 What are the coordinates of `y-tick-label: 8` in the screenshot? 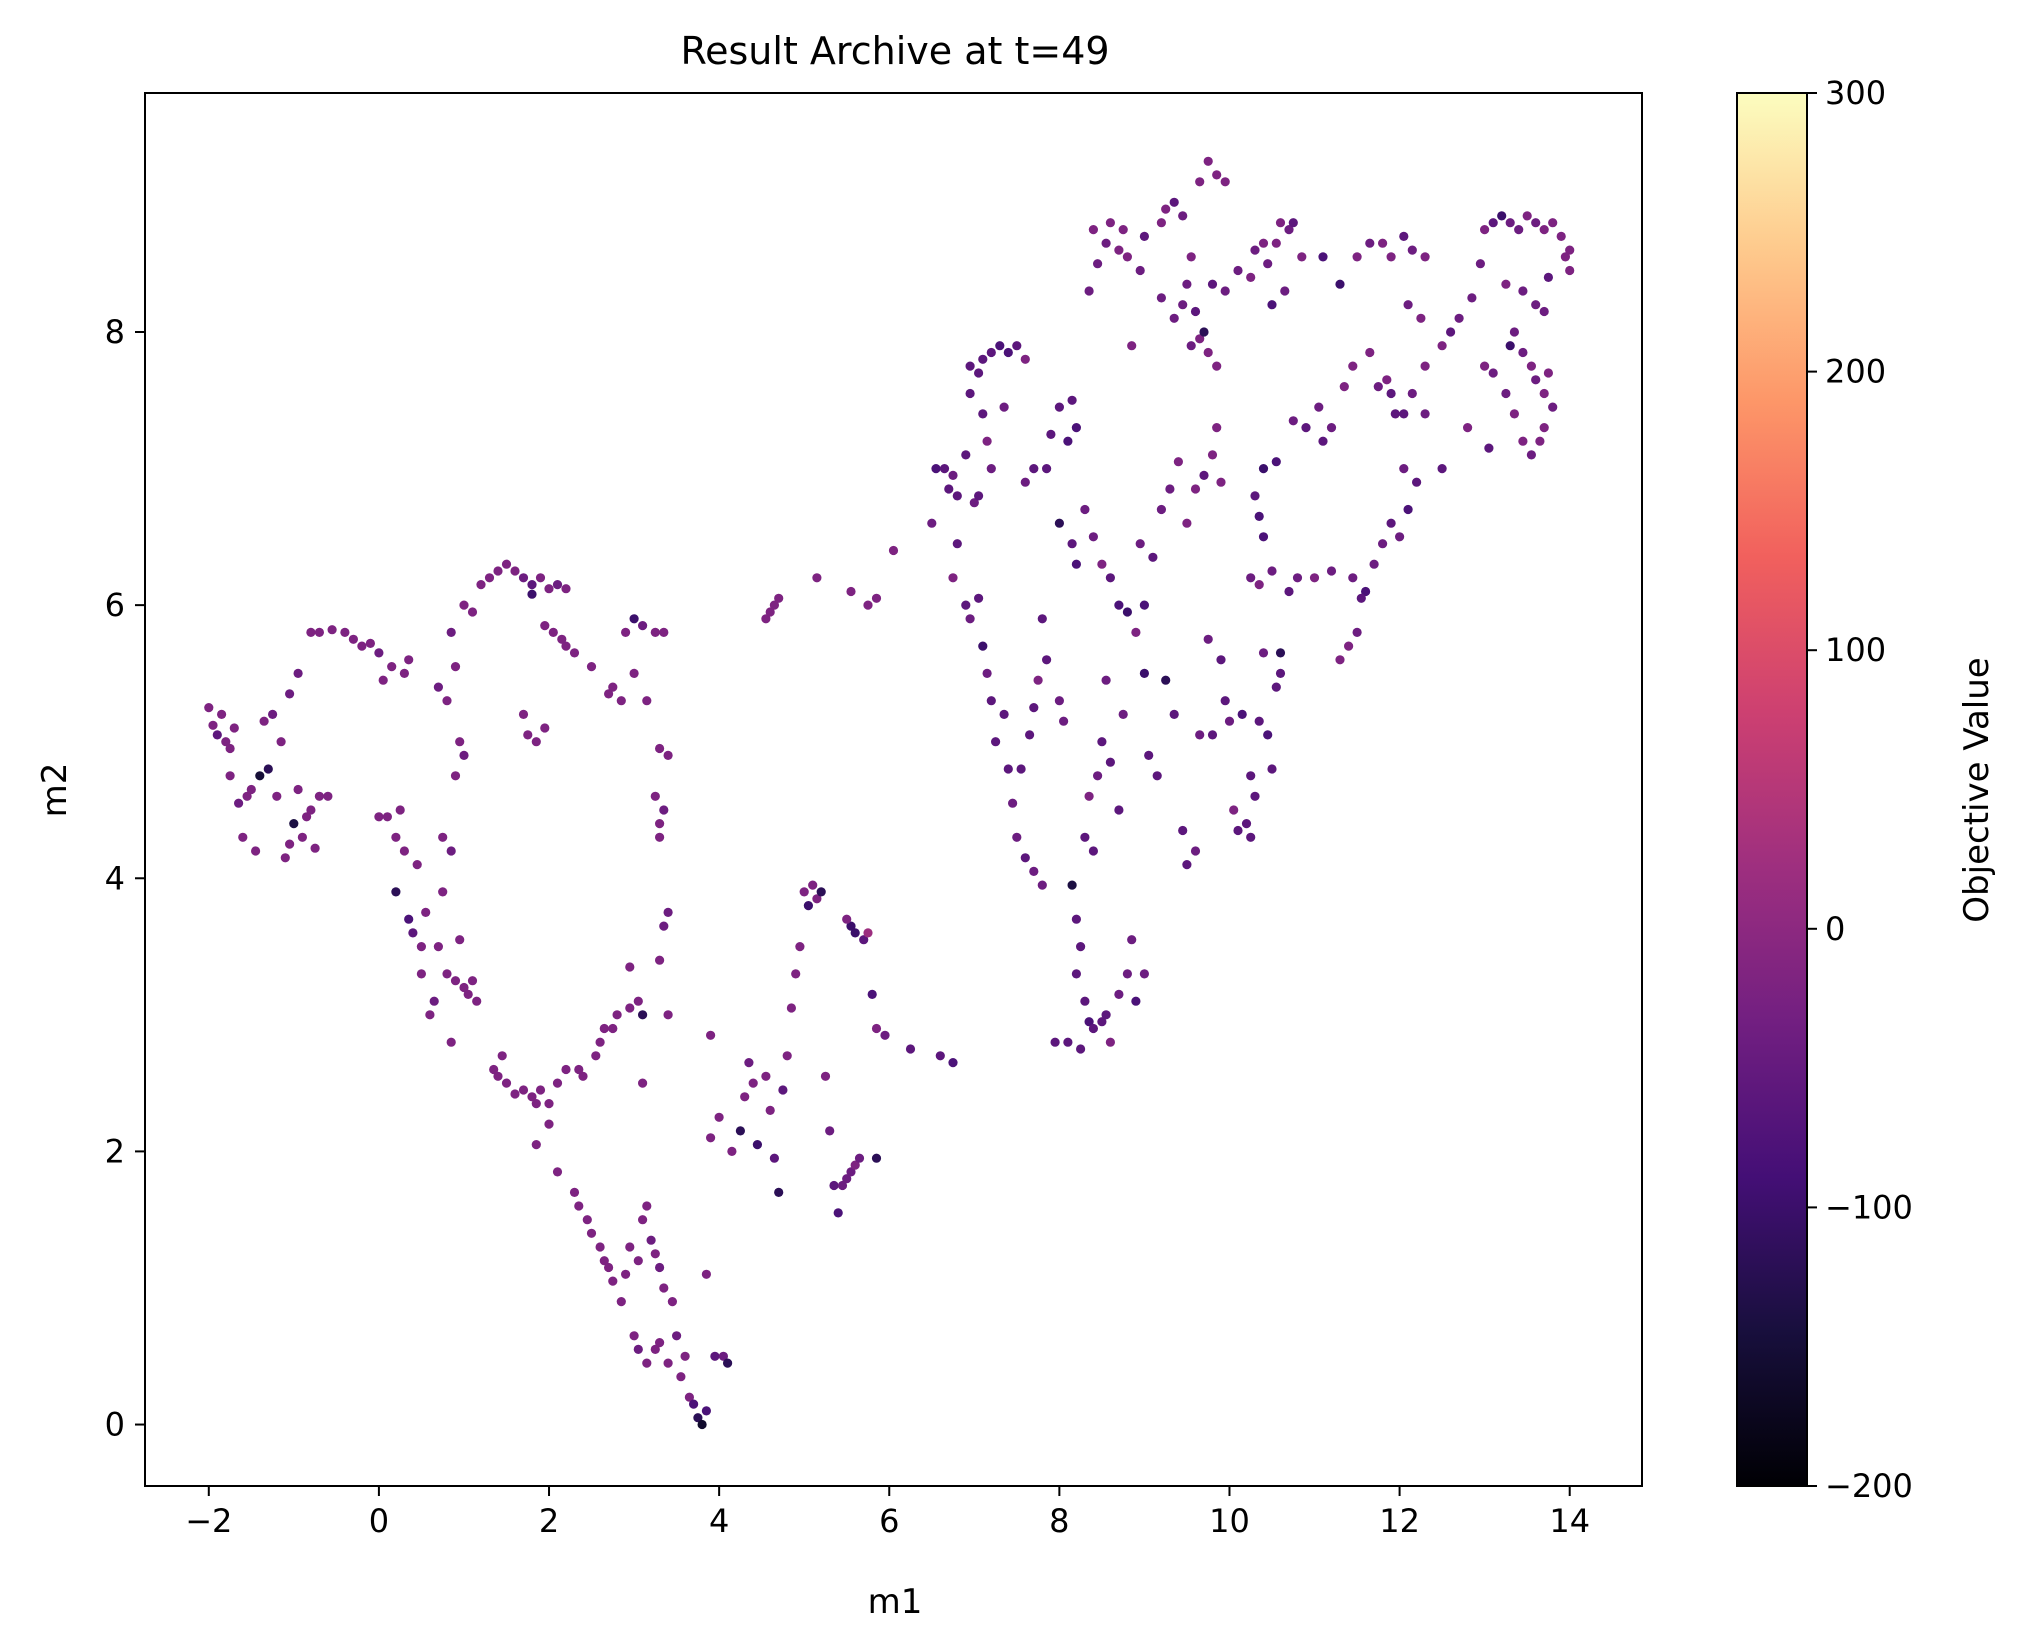 It's located at (115, 332).